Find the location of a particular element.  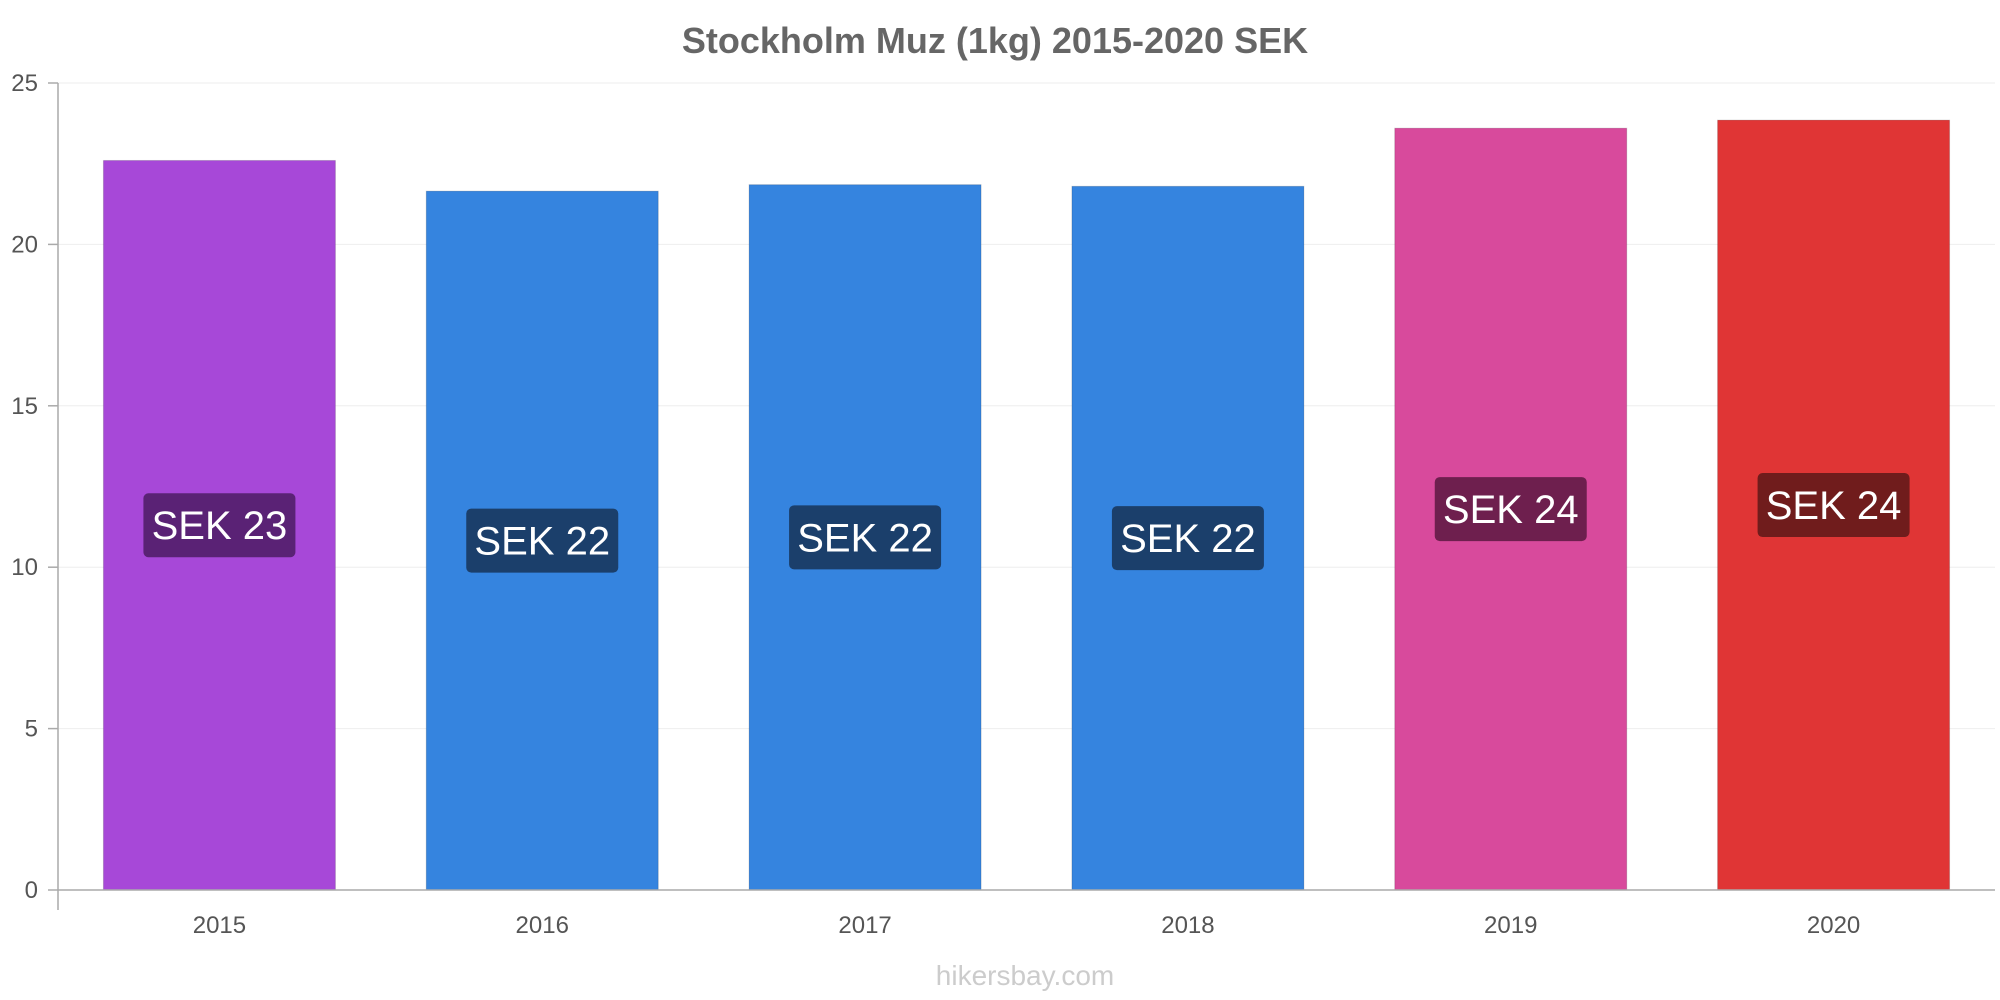

x-tick-label: 2019 is located at coordinates (1510, 925).